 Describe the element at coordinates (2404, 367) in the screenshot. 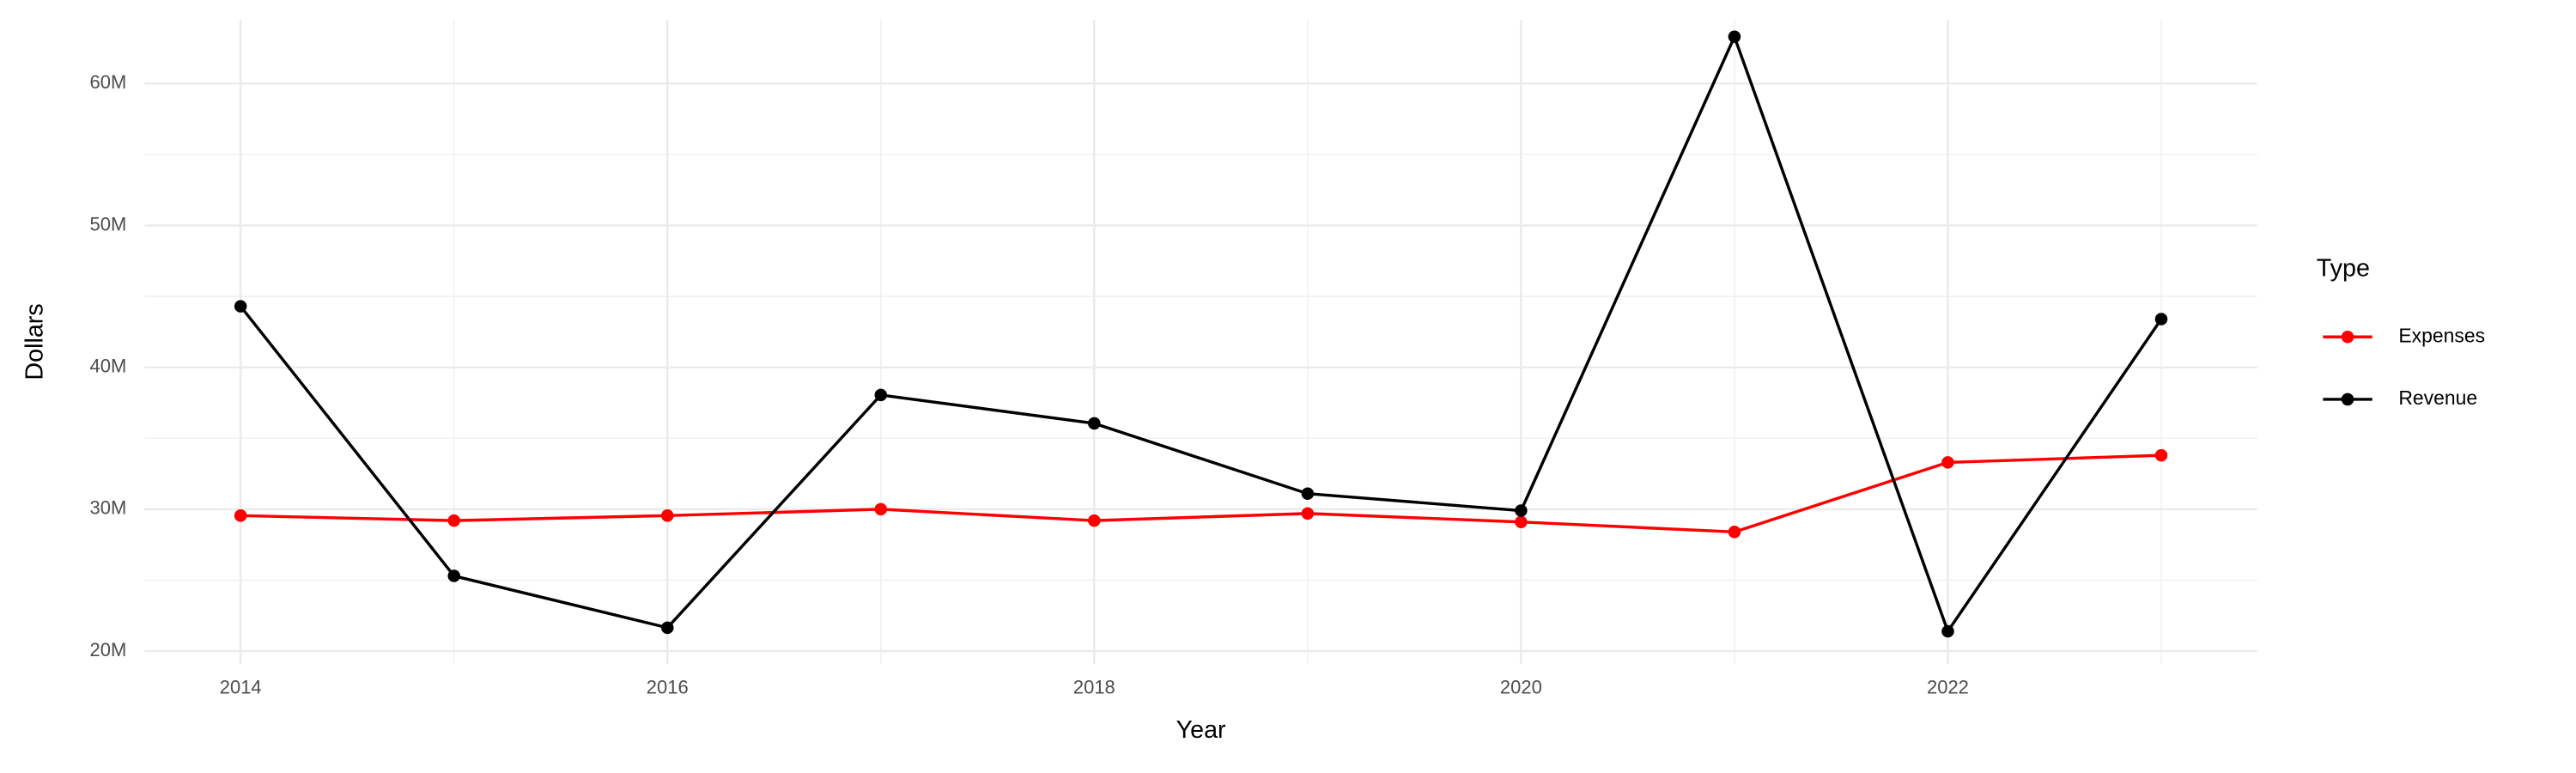

I see `legend: Expenses Revenue` at that location.